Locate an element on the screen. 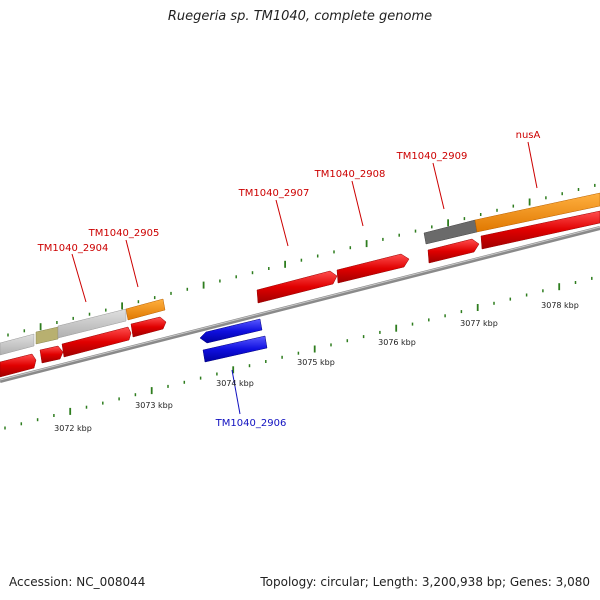 This screenshot has width=600, height=600. scale-label-3073: 3073 kbp is located at coordinates (154, 405).